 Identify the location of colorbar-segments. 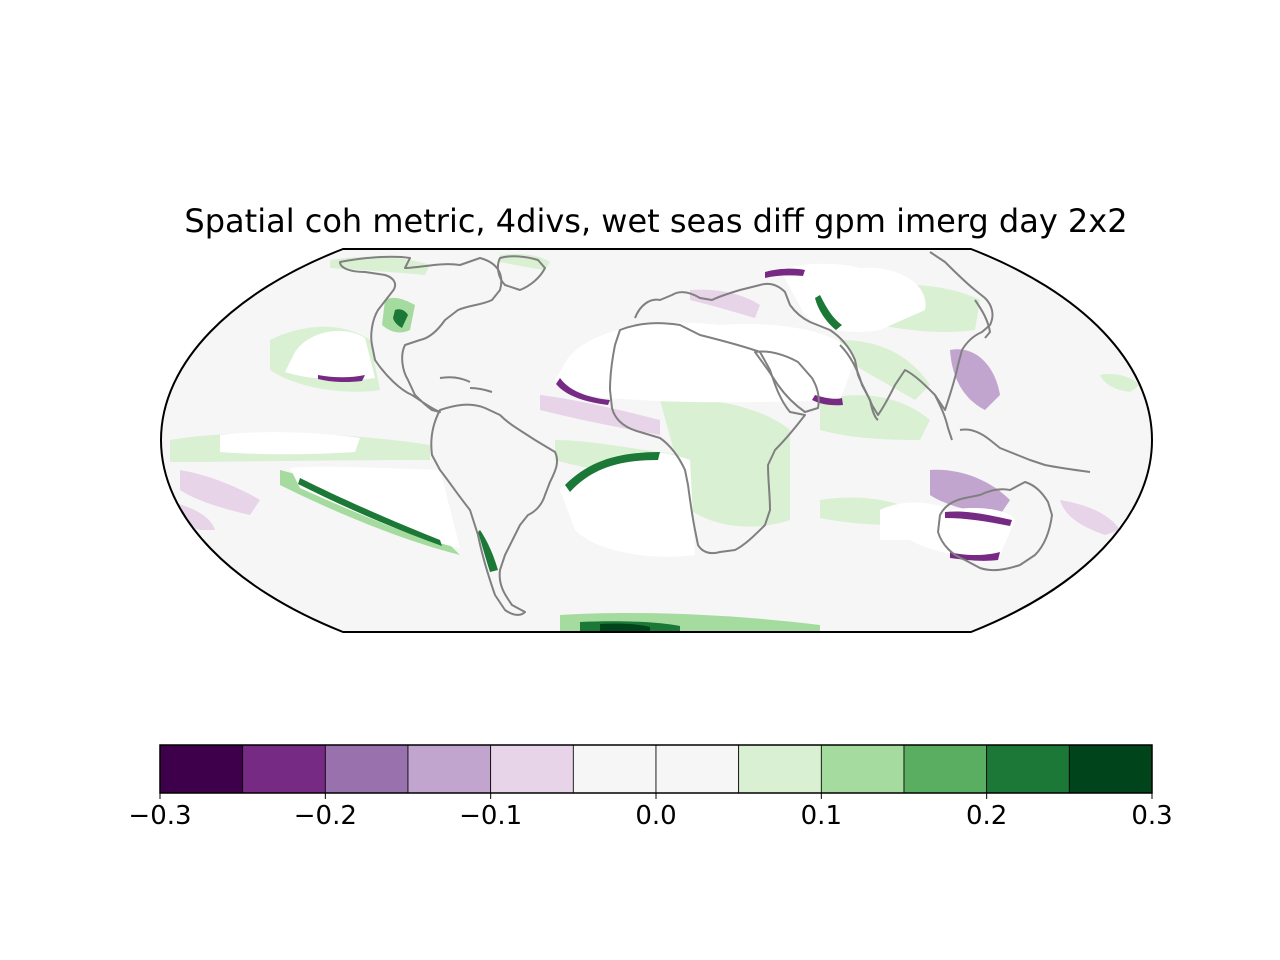
(656, 769).